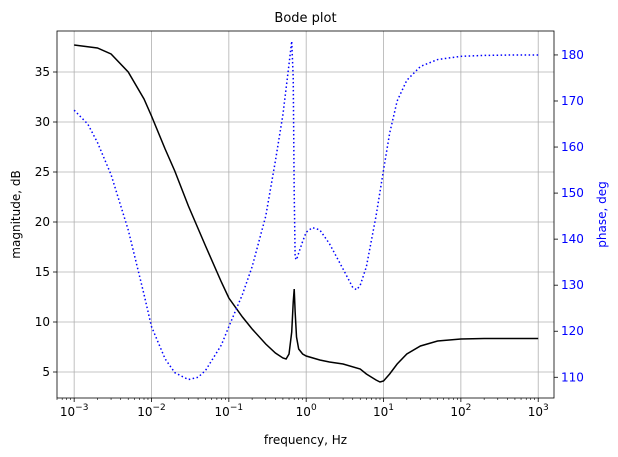  What do you see at coordinates (42, 72) in the screenshot?
I see `y-tick-label: 35` at bounding box center [42, 72].